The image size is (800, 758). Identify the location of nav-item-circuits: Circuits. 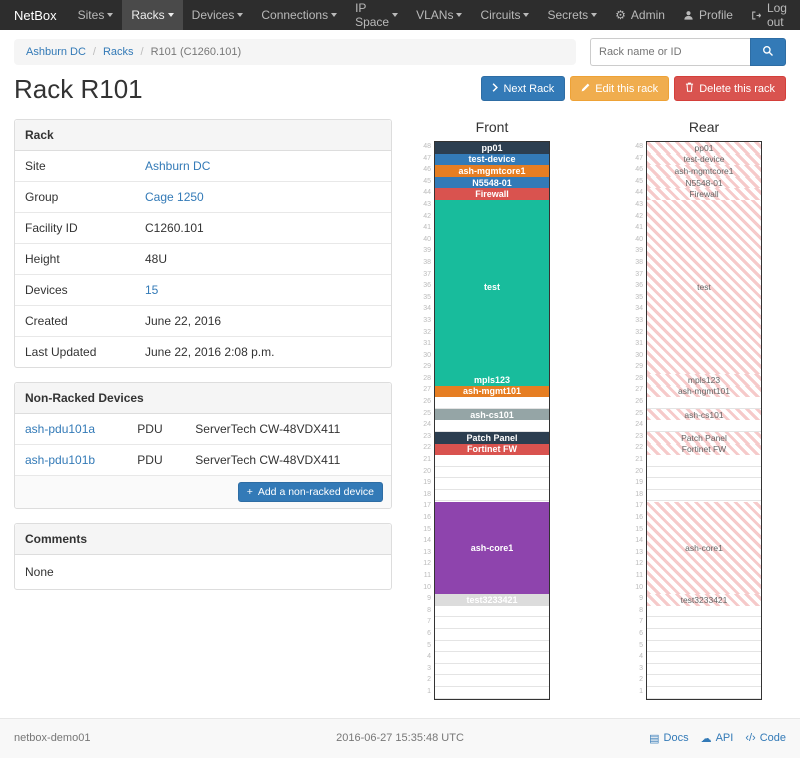
(504, 15).